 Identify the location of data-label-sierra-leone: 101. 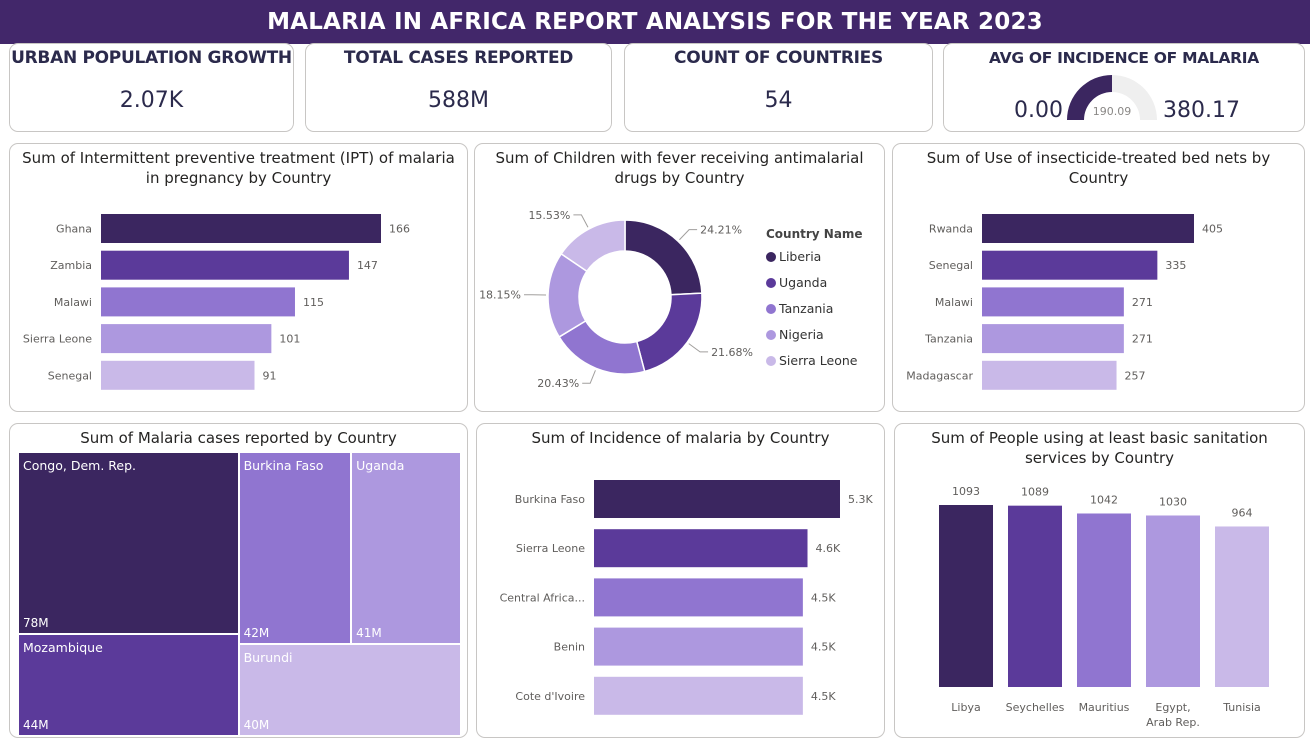
(289, 339).